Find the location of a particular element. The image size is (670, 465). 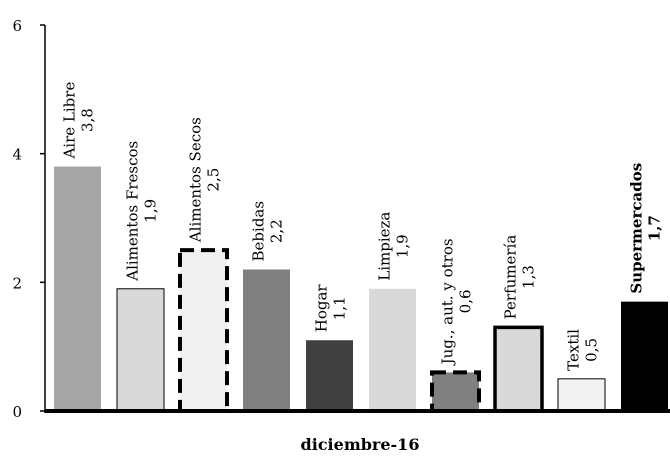

bar-category-label: Hogar is located at coordinates (322, 308).